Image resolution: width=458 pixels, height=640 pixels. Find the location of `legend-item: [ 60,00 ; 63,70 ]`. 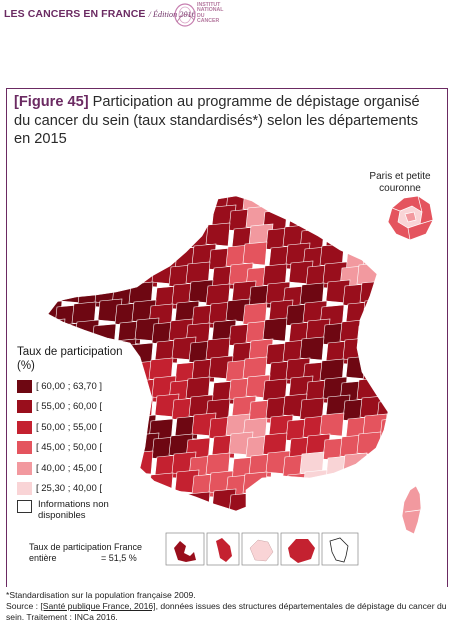

legend-item: [ 60,00 ; 63,70 ] is located at coordinates (59, 386).